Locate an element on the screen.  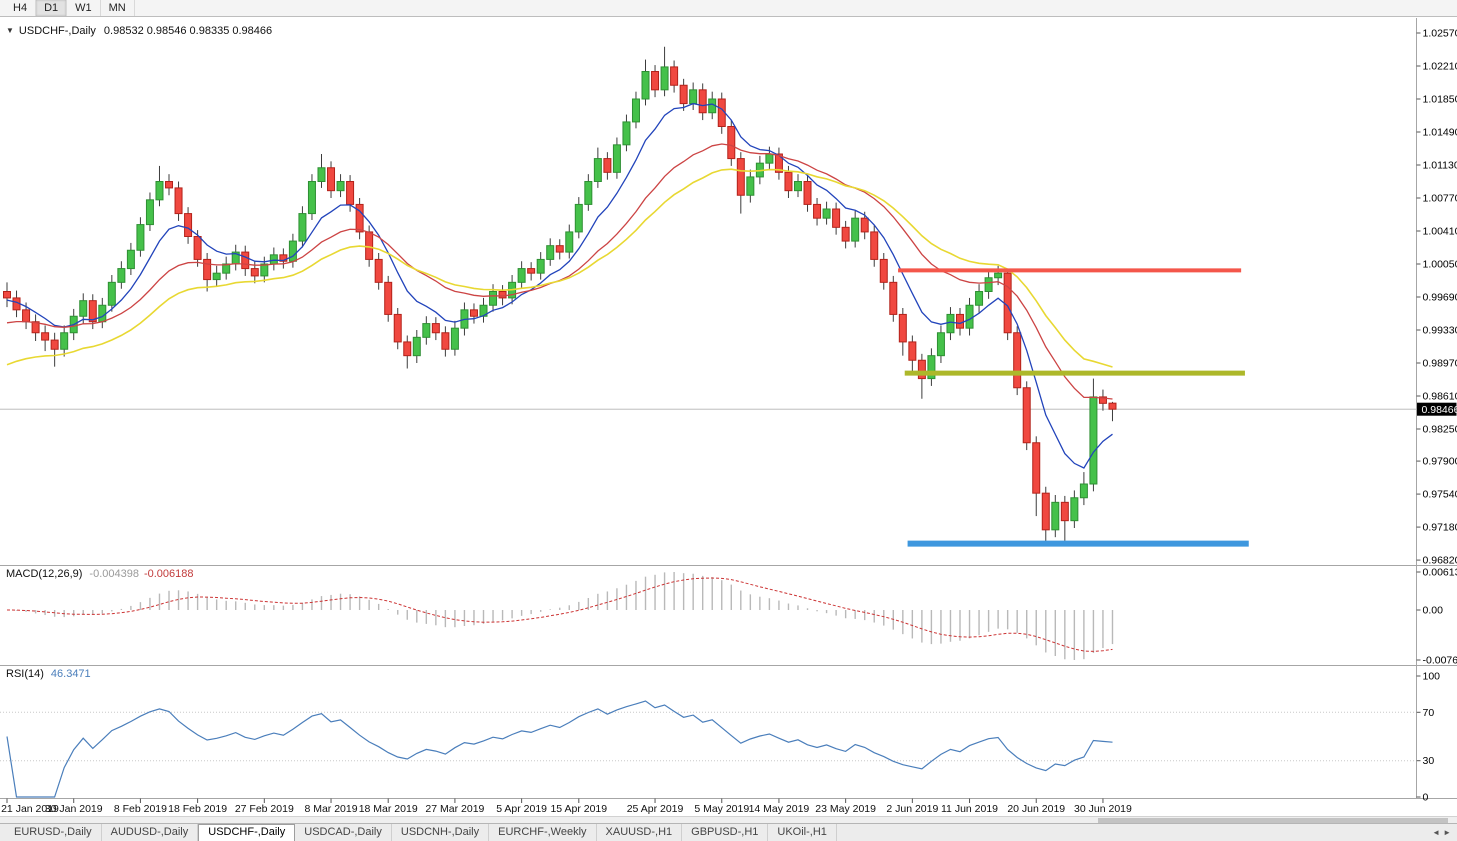
svg-text: 0.00 is located at coordinates (1433, 610).